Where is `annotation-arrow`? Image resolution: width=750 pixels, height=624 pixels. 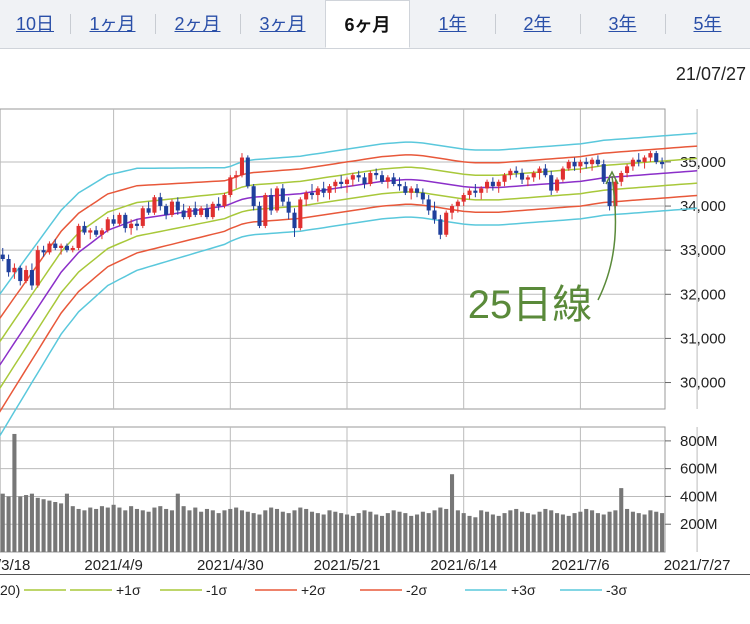 annotation-arrow is located at coordinates (607, 238).